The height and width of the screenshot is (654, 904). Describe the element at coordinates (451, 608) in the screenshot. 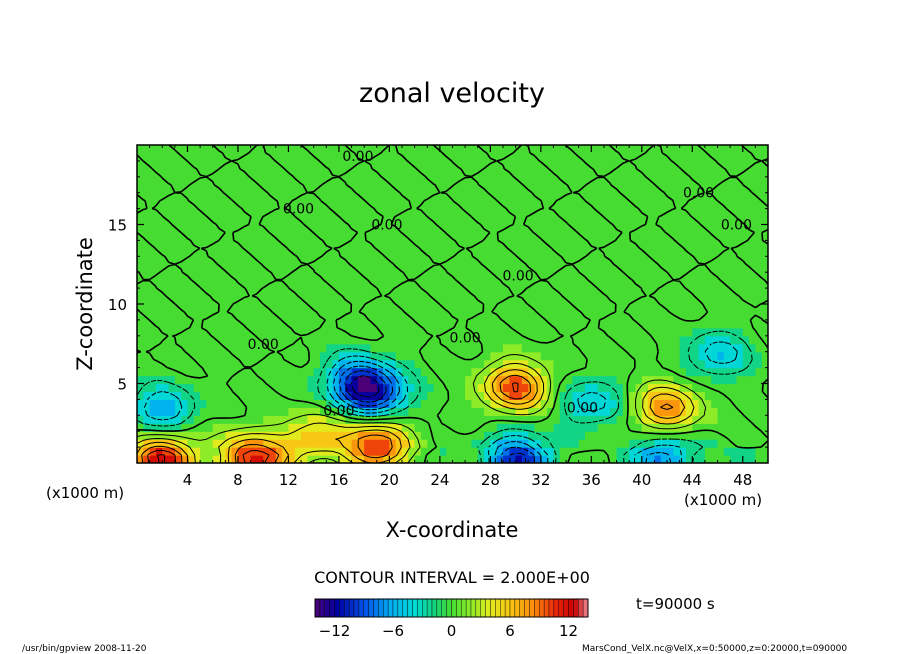

I see `colorbar-frame` at that location.